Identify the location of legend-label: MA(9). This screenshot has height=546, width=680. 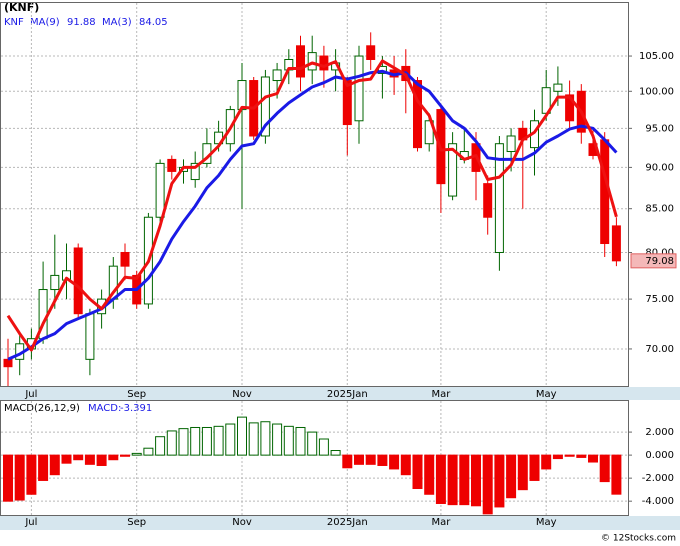
(45, 22).